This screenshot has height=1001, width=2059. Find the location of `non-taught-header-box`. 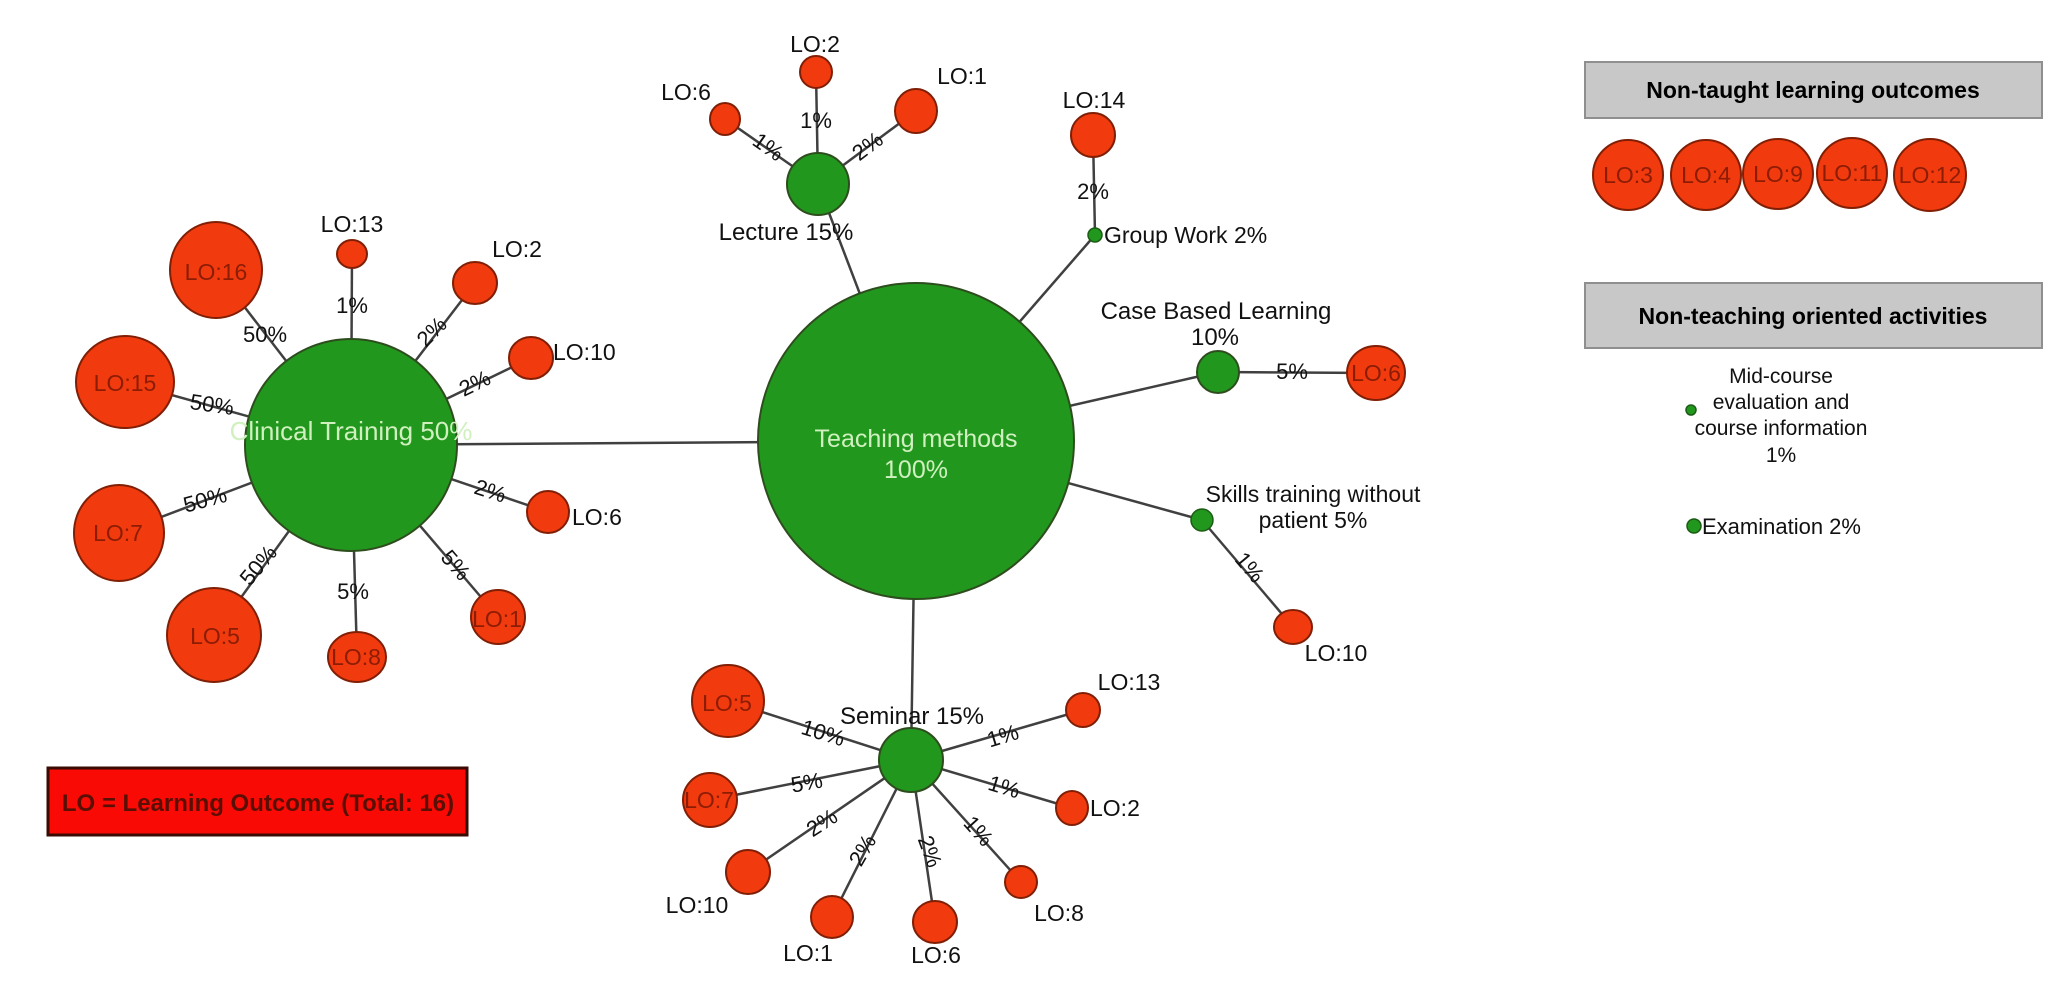

non-taught-header-box is located at coordinates (1813, 90).